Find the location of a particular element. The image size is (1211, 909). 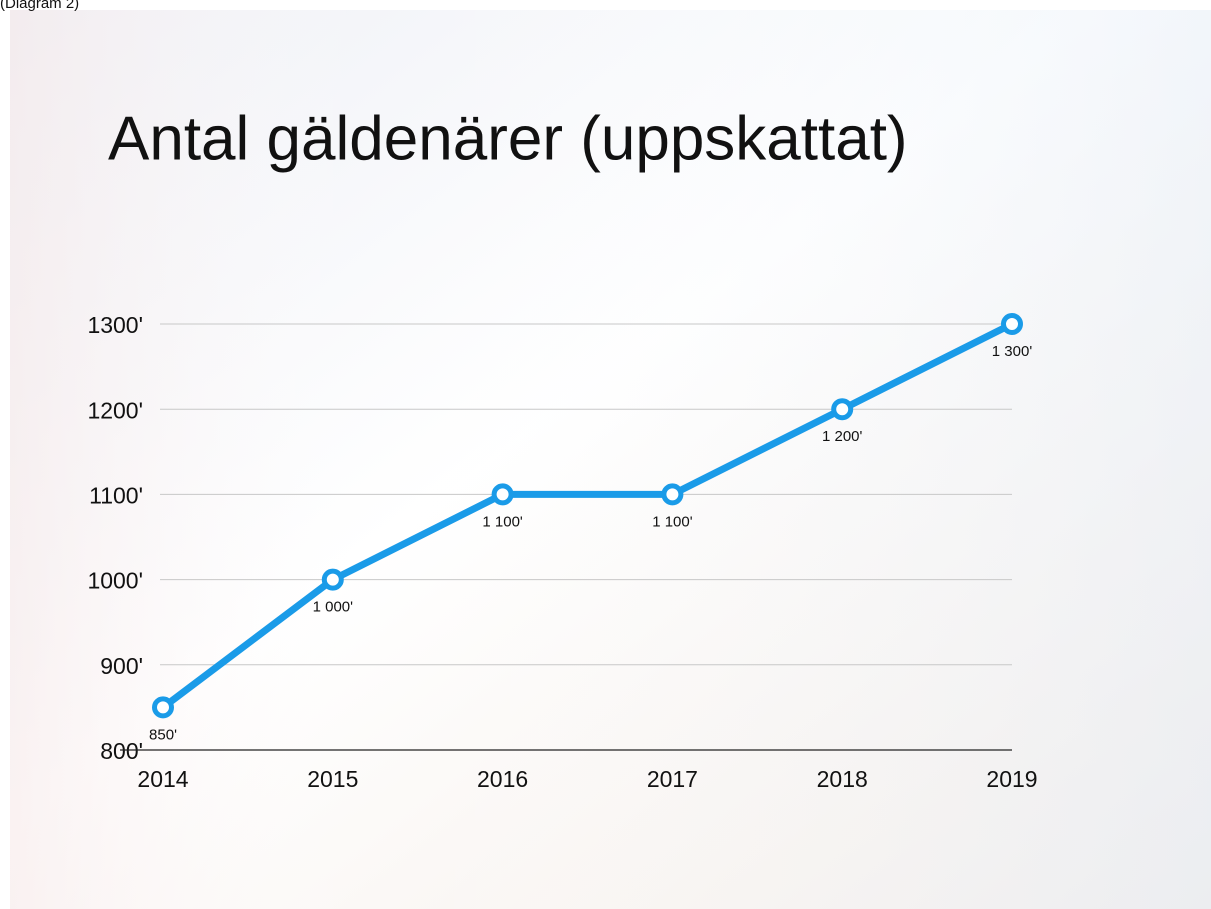

data-label: 1 300' is located at coordinates (1012, 351).